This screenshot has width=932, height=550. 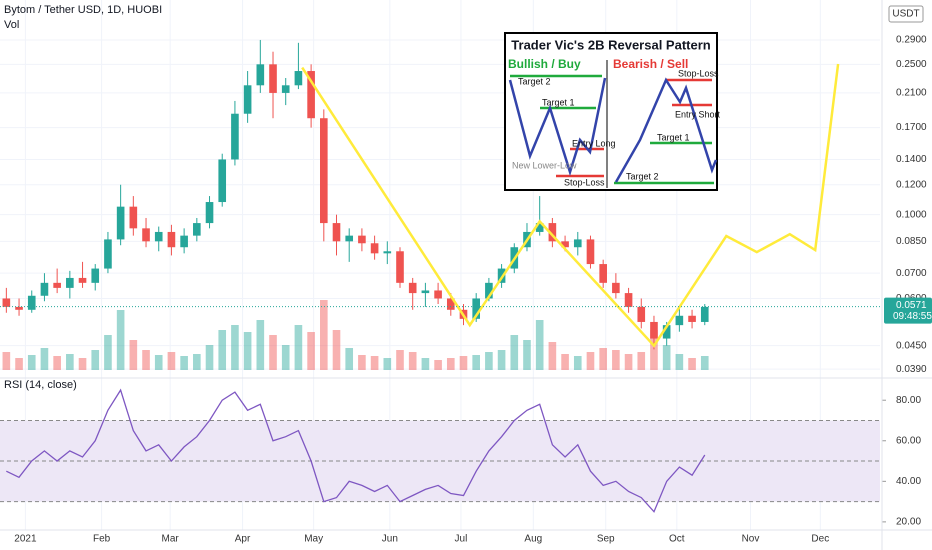 I want to click on level-lines, so click(x=612, y=129).